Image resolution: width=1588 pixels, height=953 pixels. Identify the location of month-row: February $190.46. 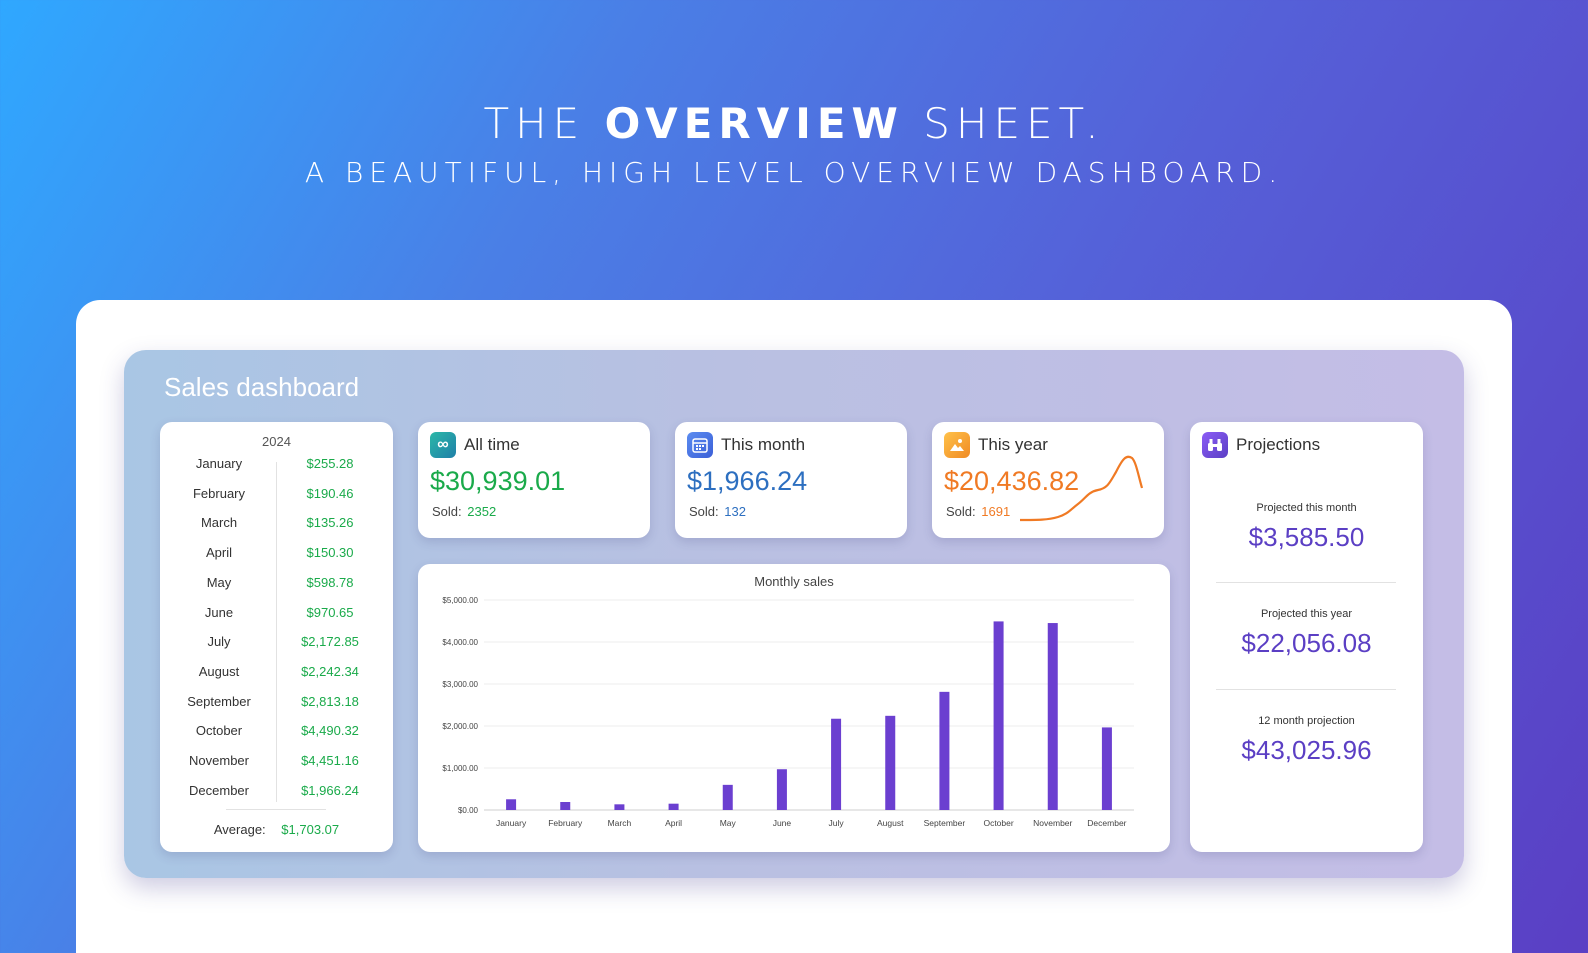
(276, 500).